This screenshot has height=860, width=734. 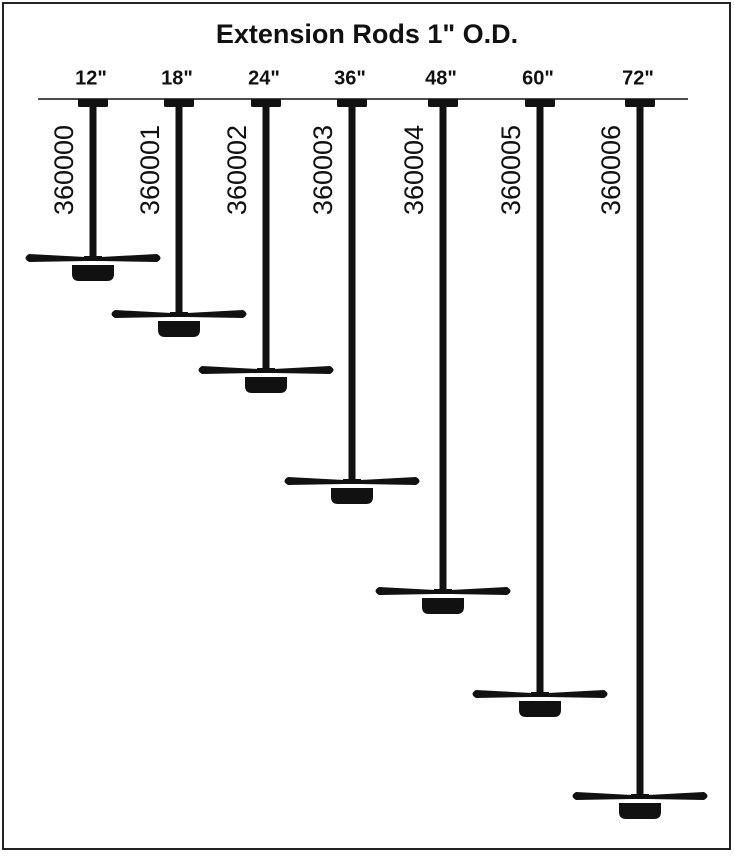 I want to click on rod-size: 12", so click(x=91, y=78).